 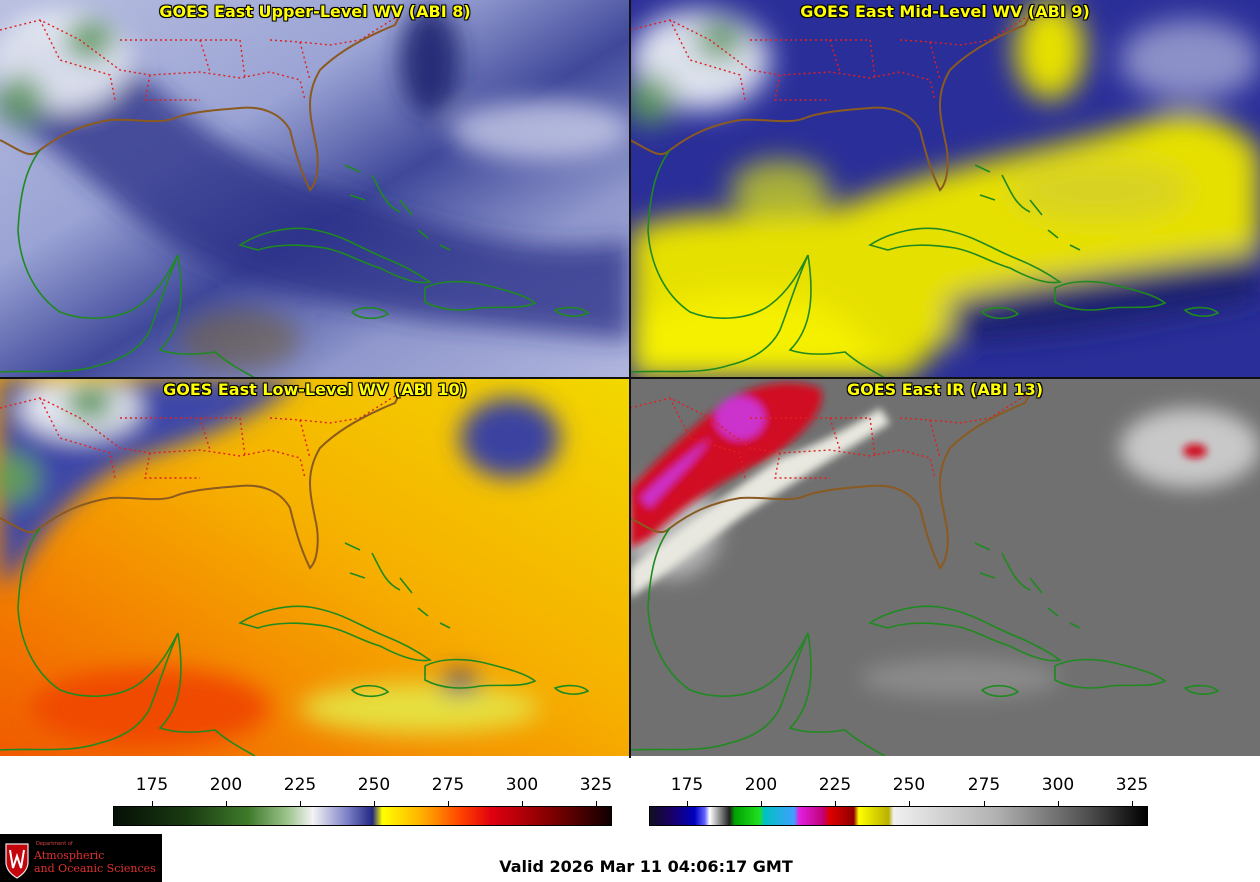 I want to click on logo-line-2: and Oceanic Sciences, so click(x=95, y=868).